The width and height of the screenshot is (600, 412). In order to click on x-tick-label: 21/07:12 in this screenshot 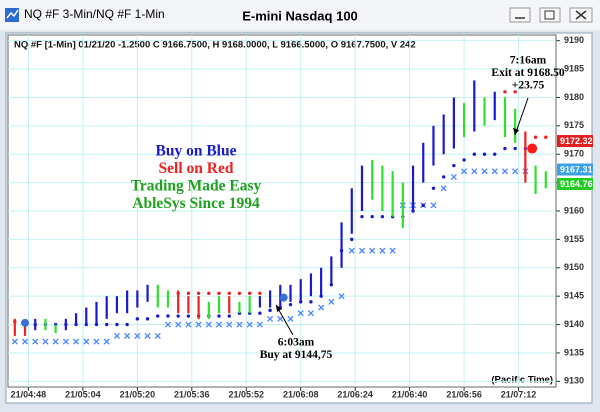, I will do `click(519, 394)`.